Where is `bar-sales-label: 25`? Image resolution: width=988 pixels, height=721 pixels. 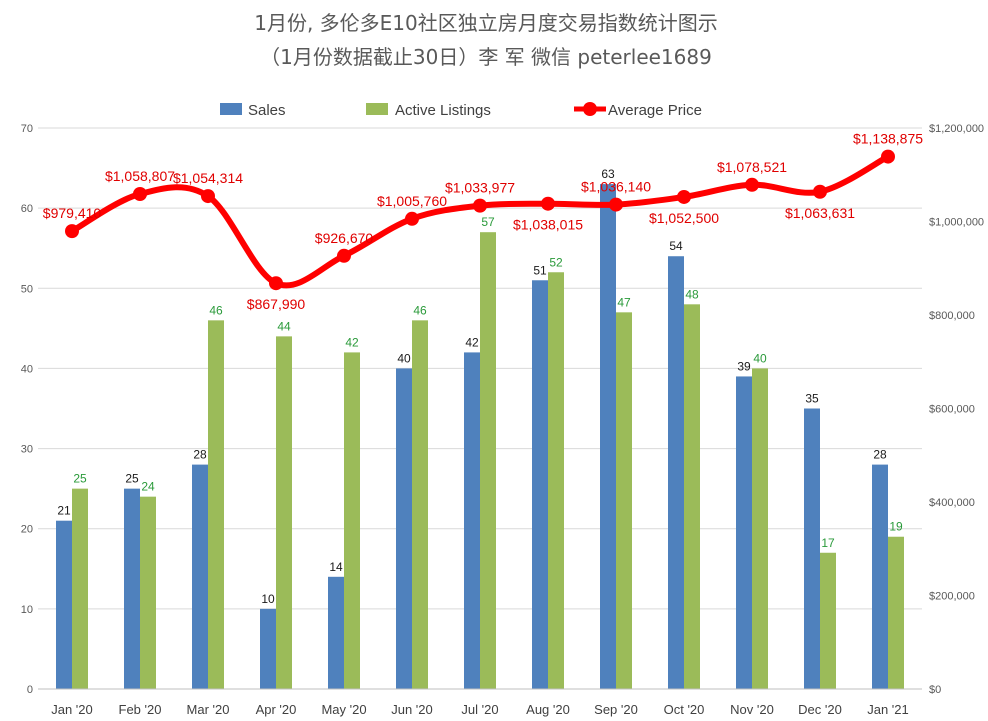 bar-sales-label: 25 is located at coordinates (132, 479).